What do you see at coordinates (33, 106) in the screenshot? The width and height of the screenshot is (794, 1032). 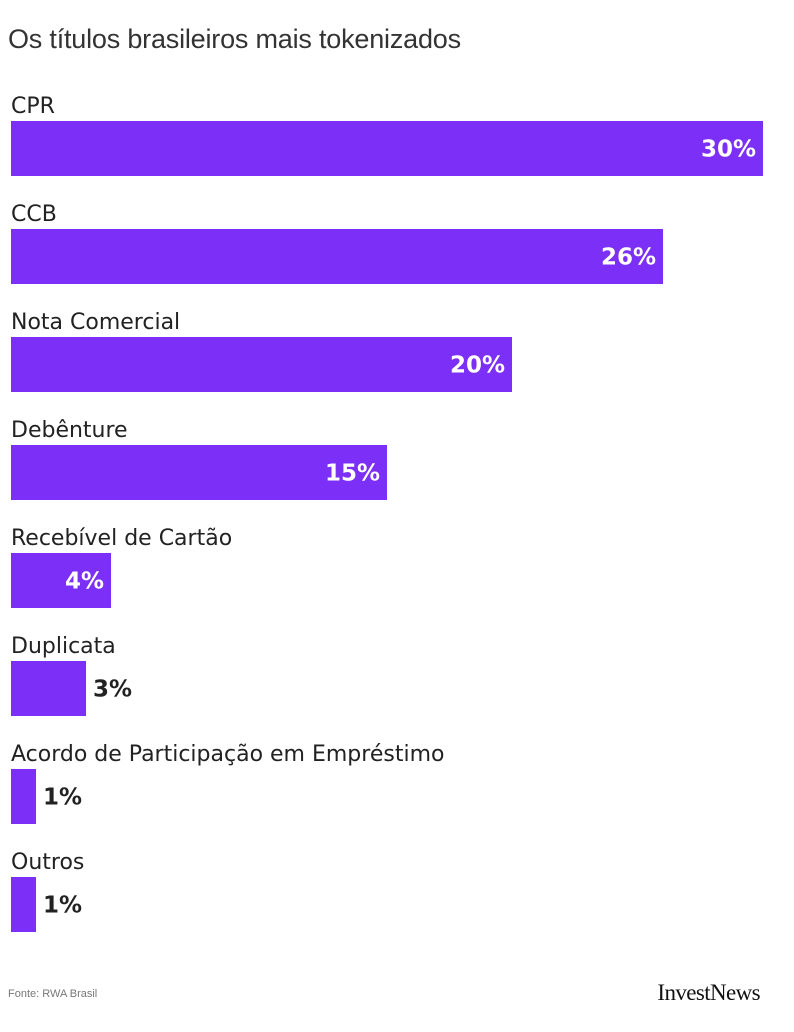 I see `category-label: CPR` at bounding box center [33, 106].